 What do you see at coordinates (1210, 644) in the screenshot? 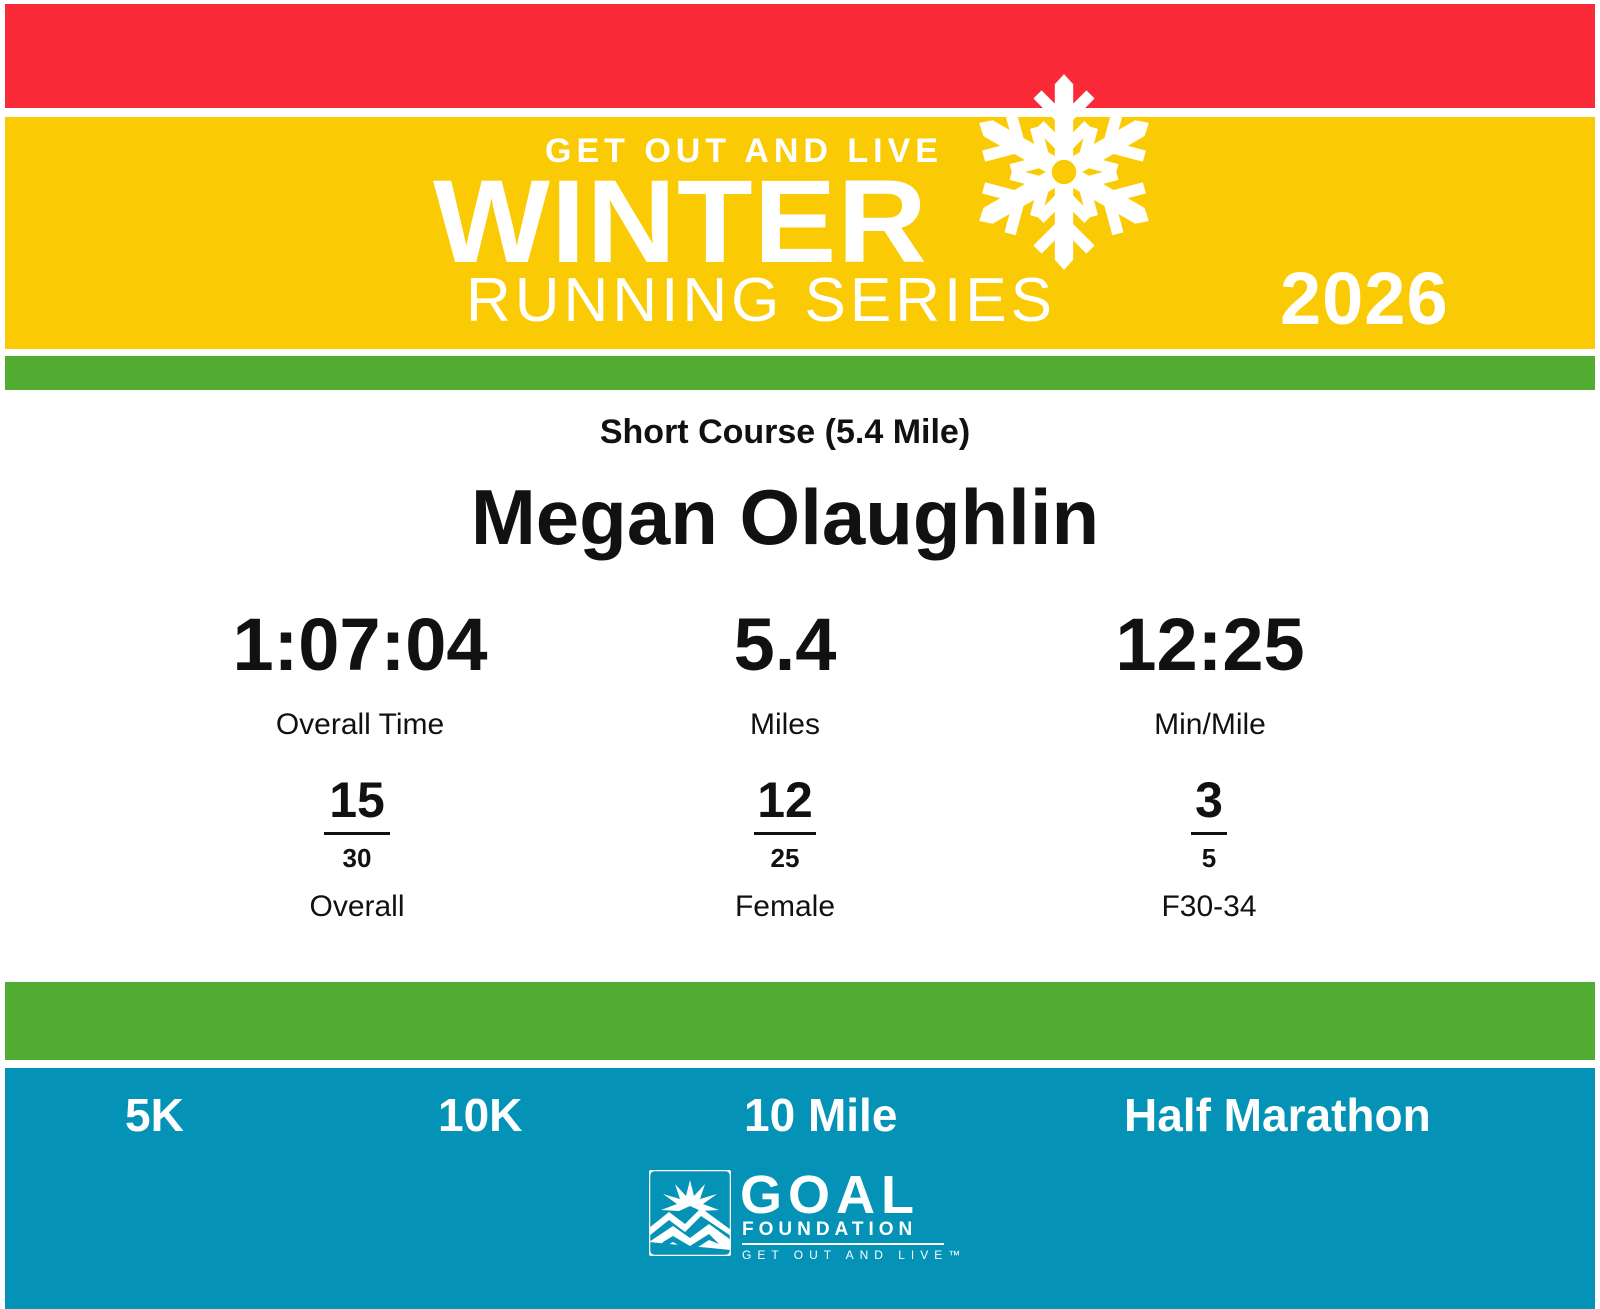
I see `stat-value: 12:25` at bounding box center [1210, 644].